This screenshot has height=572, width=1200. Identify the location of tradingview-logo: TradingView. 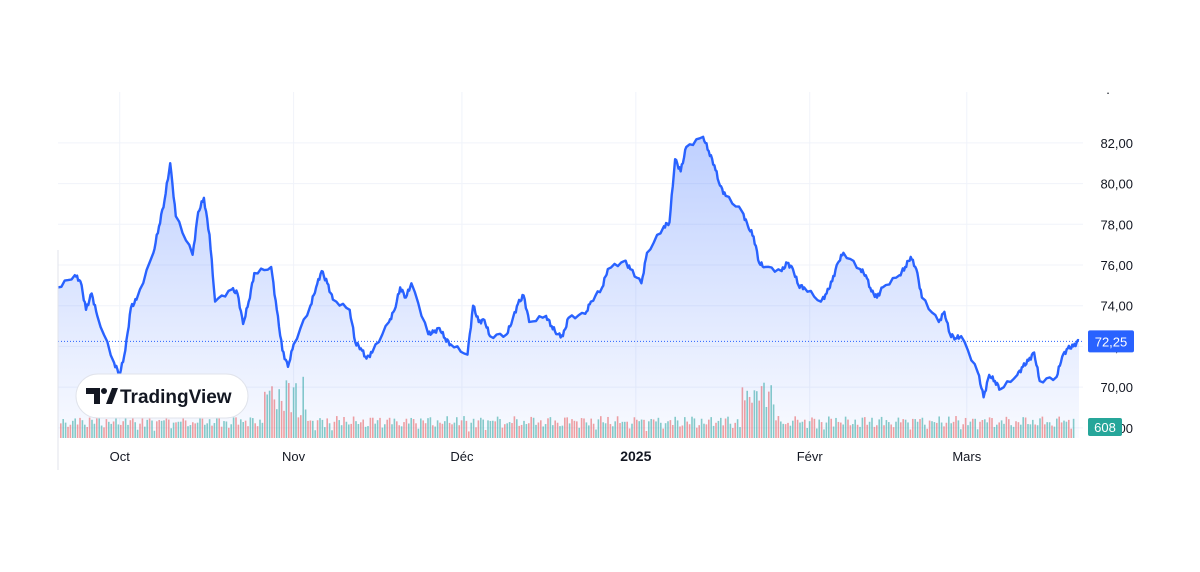
(162, 396).